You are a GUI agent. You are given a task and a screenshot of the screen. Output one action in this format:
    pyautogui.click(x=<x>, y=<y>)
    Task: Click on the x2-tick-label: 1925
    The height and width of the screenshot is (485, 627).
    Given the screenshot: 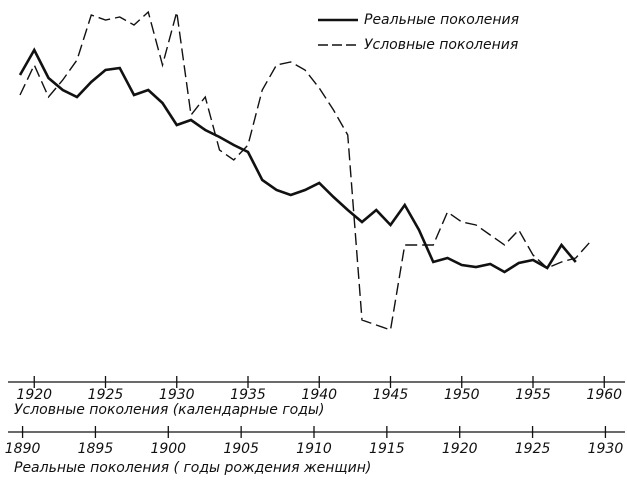 What is the action you would take?
    pyautogui.click(x=533, y=449)
    